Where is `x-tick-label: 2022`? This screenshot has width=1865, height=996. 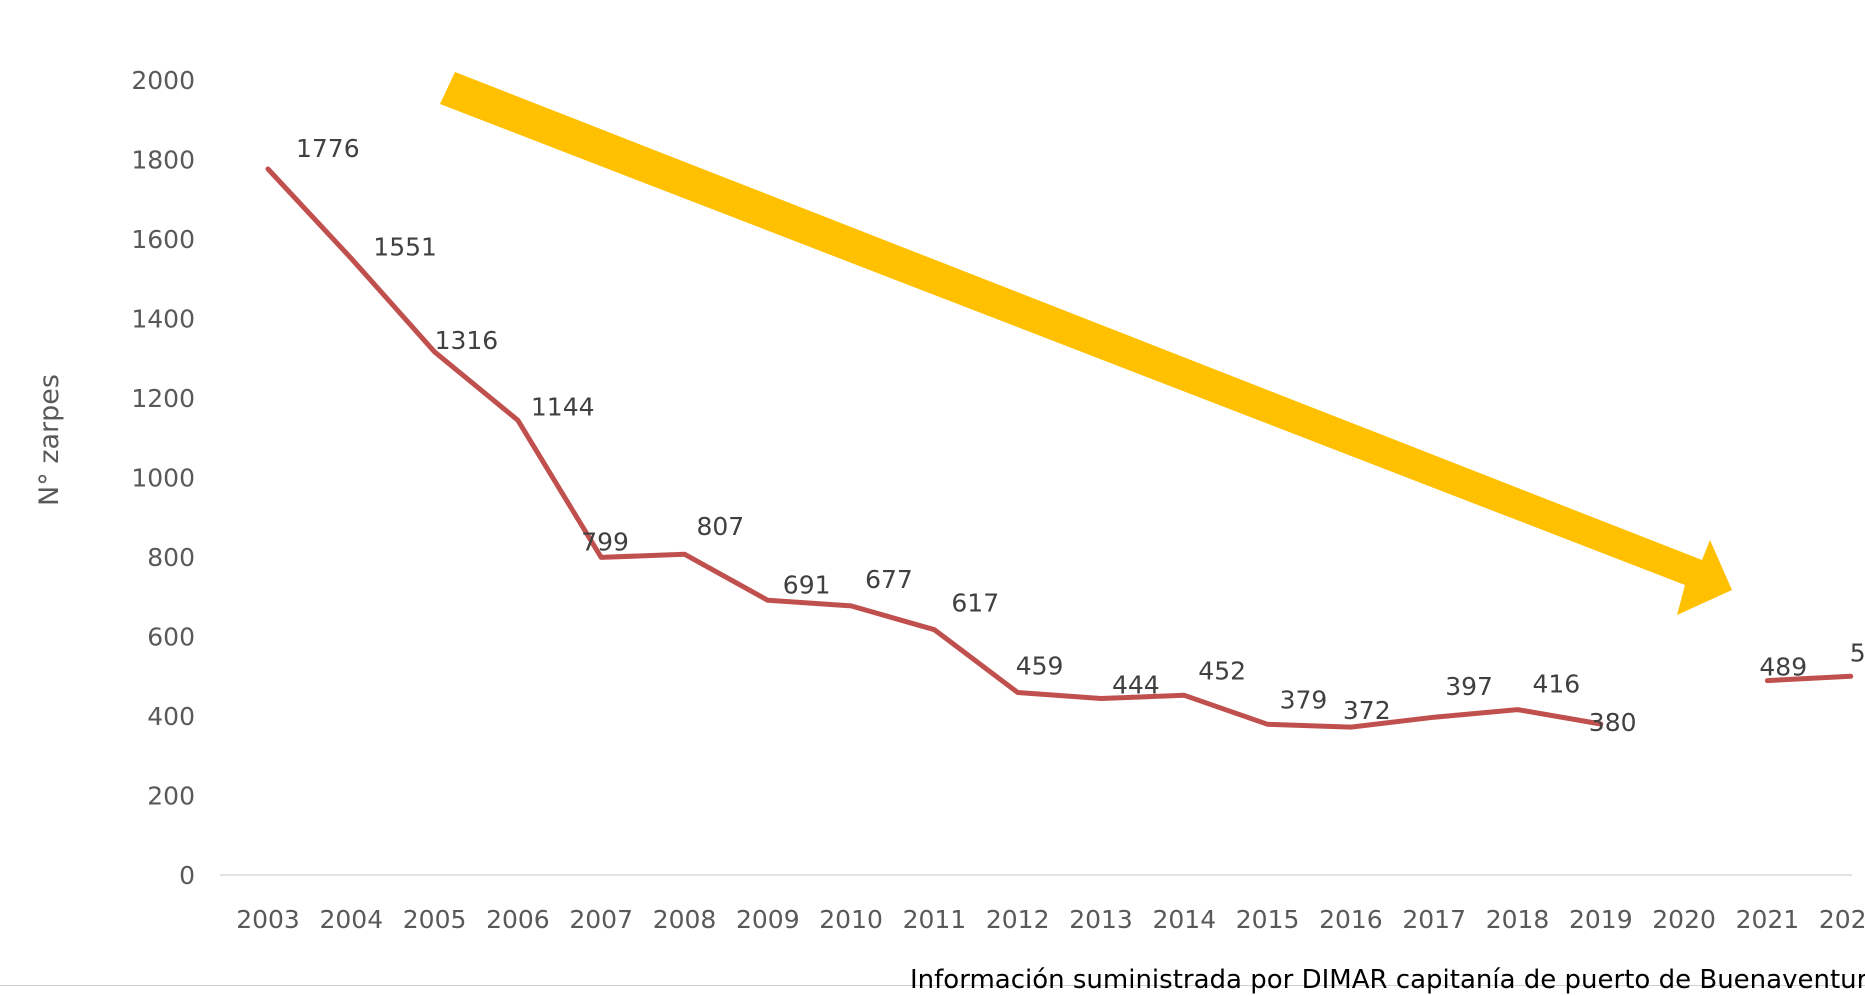 x-tick-label: 2022 is located at coordinates (1842, 919).